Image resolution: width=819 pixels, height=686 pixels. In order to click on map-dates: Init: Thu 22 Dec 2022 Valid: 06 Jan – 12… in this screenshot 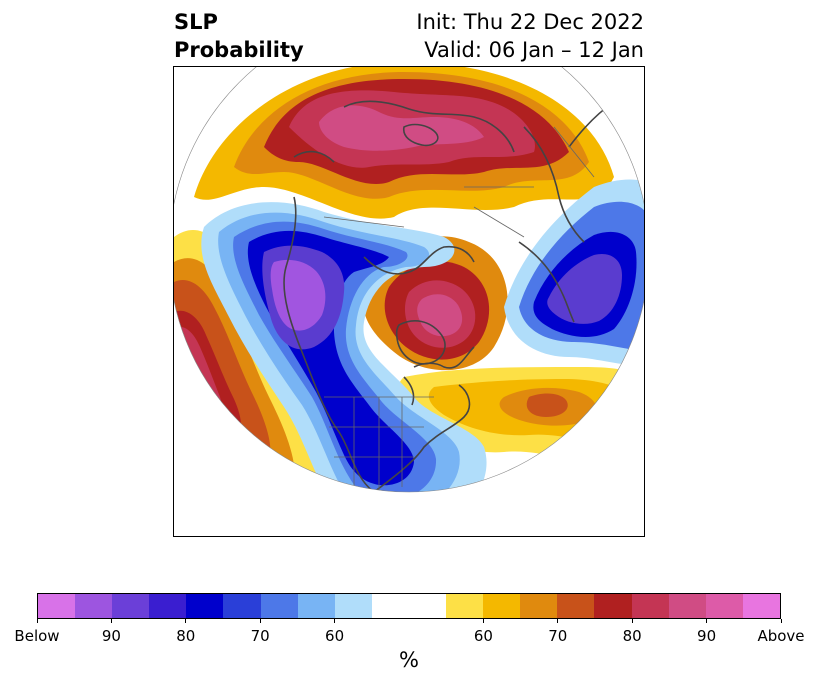, I will do `click(530, 36)`.